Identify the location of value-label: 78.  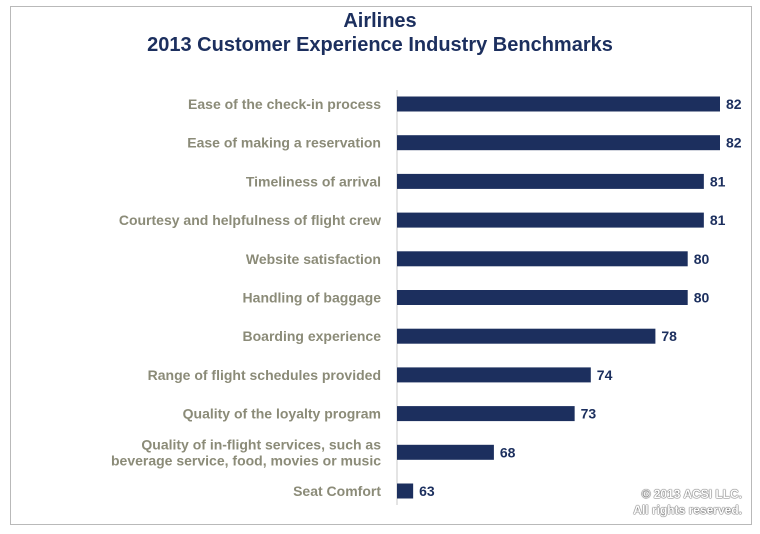
(669, 336).